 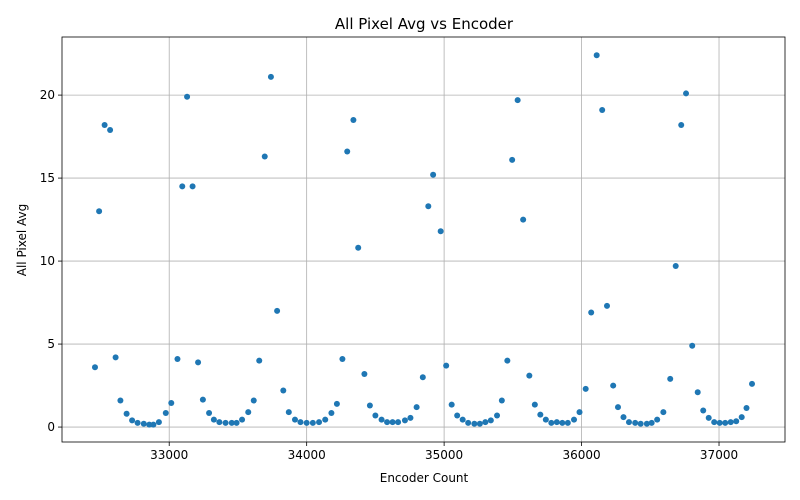 What do you see at coordinates (581, 455) in the screenshot?
I see `x-tick-label: 36000` at bounding box center [581, 455].